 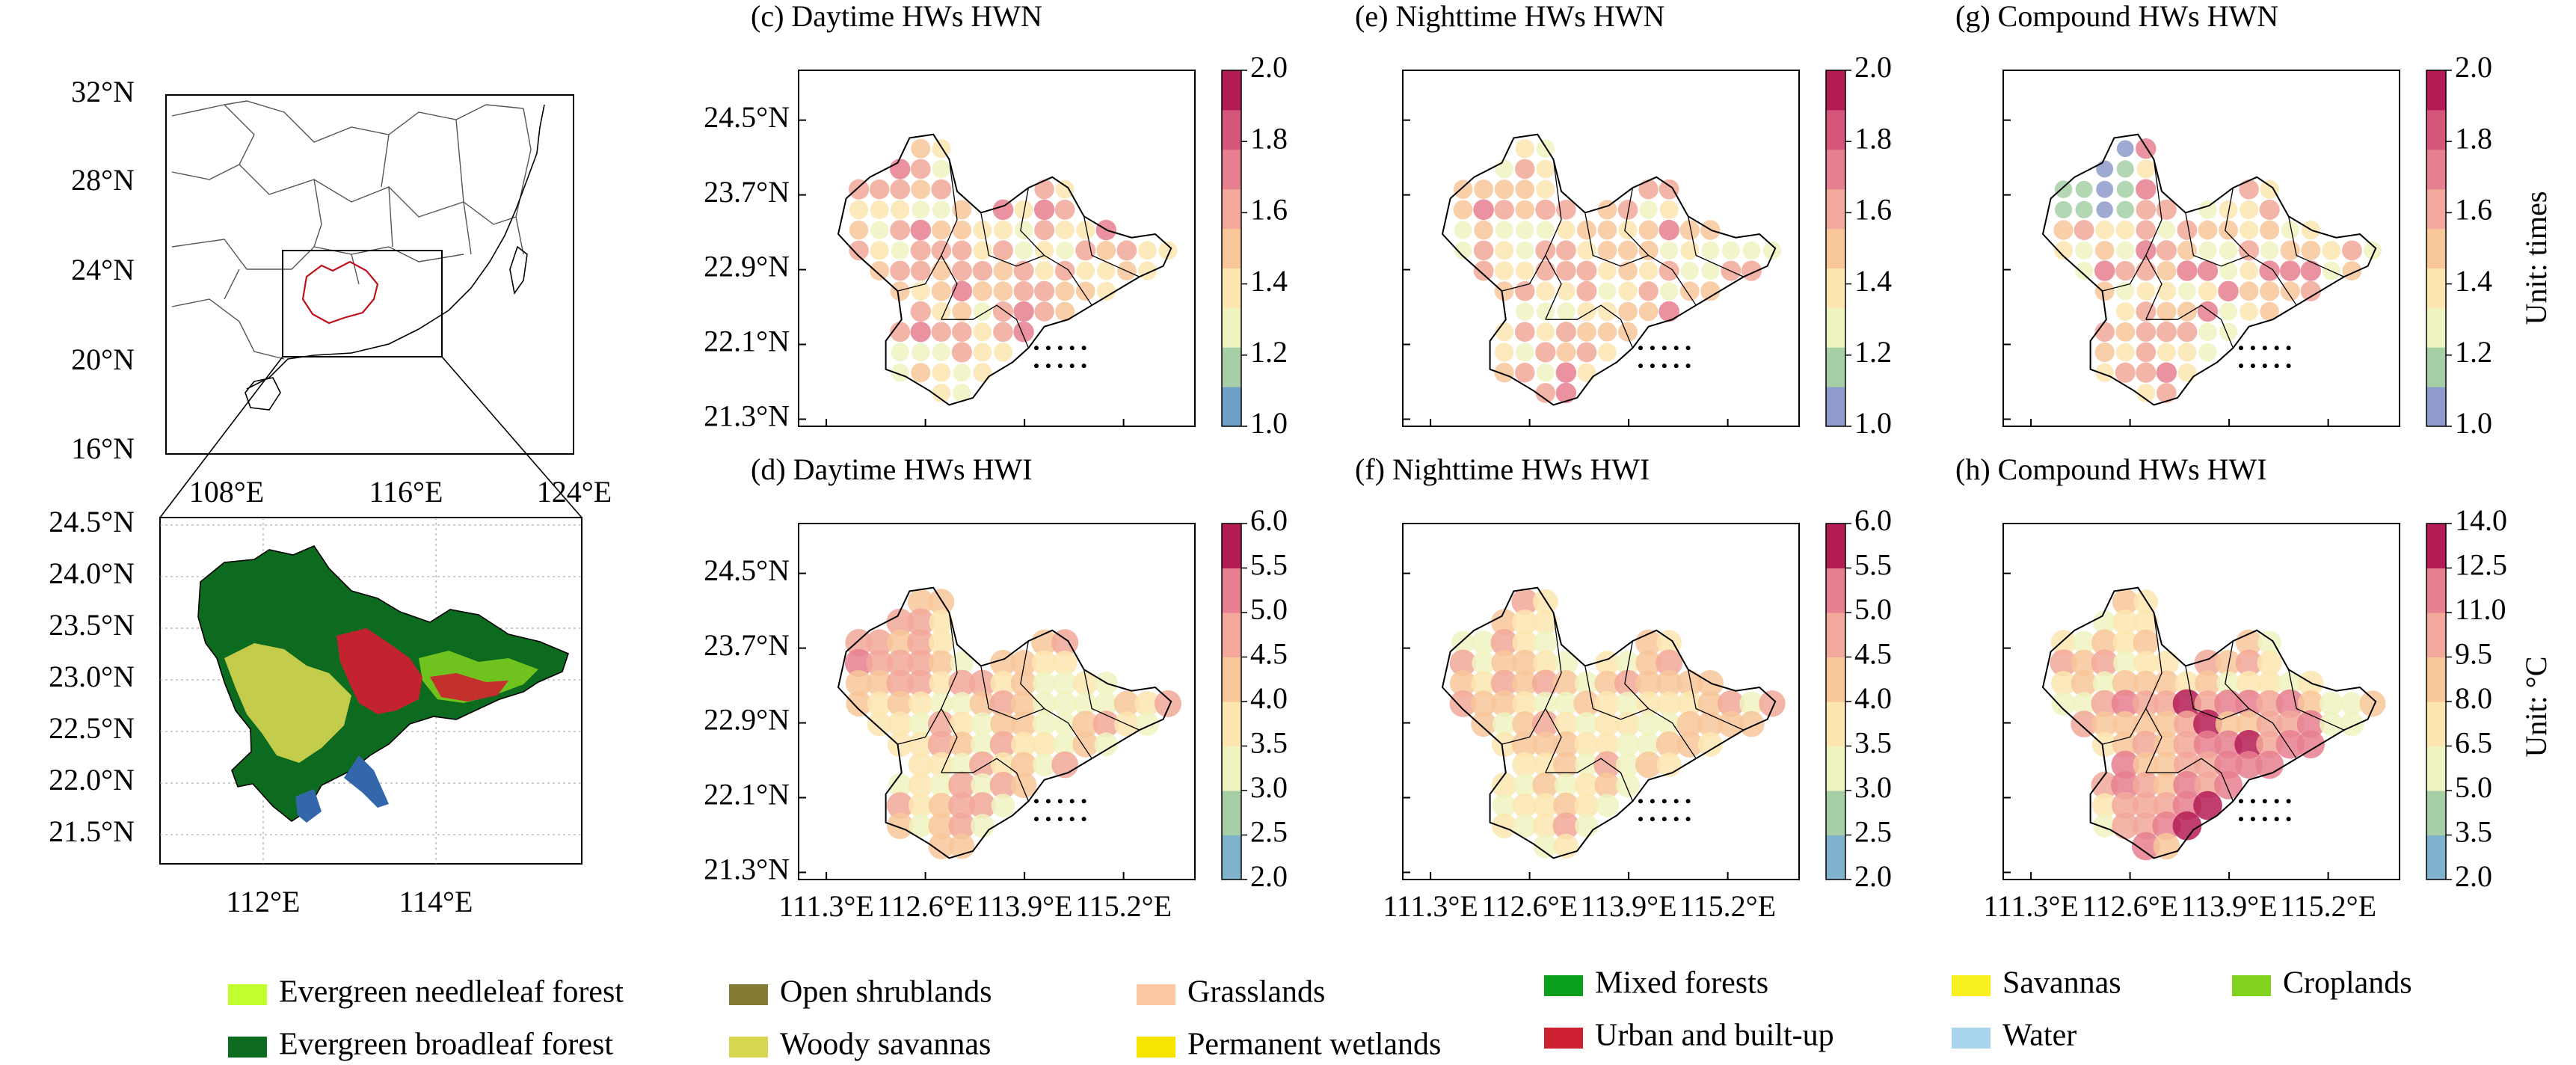 I want to click on colorbar-tick-label: 14.0, so click(x=2481, y=520).